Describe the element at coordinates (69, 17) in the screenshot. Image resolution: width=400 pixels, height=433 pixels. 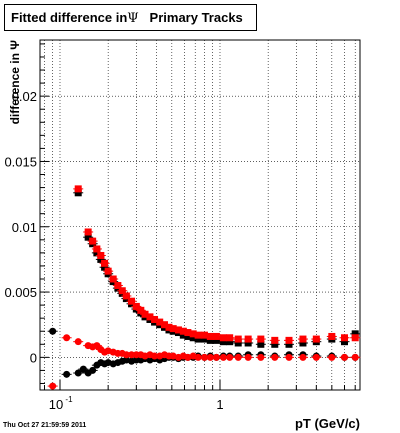
I see `title-prefix: Fitted difference in` at that location.